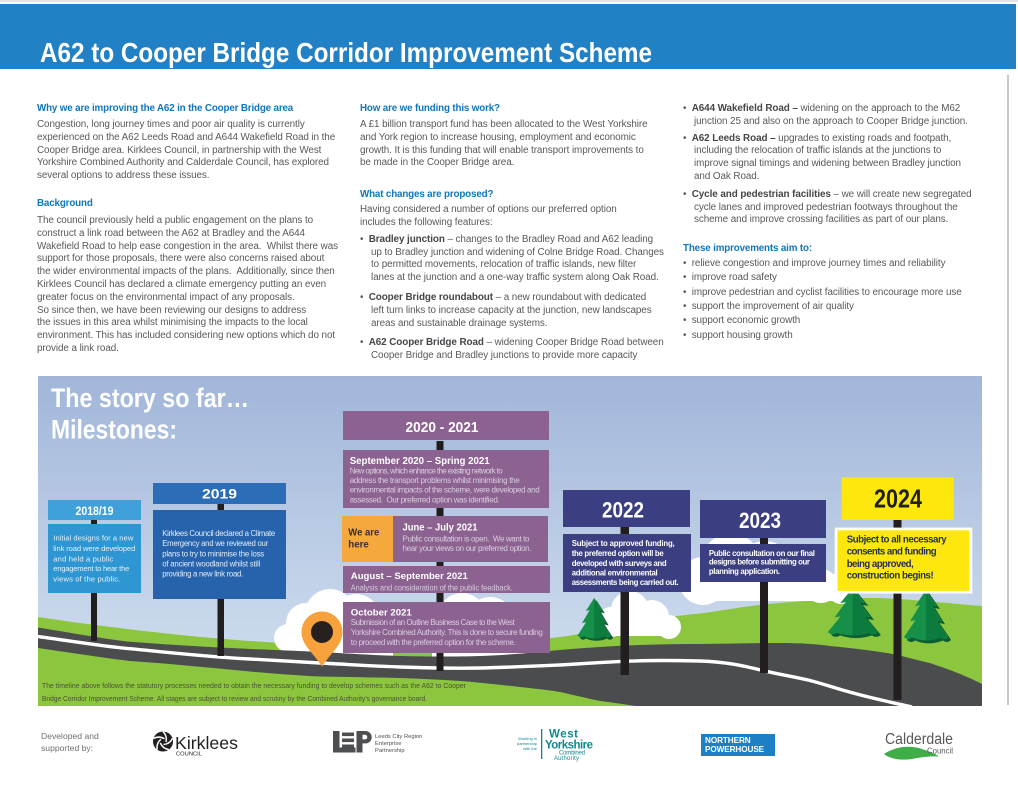  Describe the element at coordinates (440, 527) in the screenshot. I see `svg-text: June – July 2021` at that location.